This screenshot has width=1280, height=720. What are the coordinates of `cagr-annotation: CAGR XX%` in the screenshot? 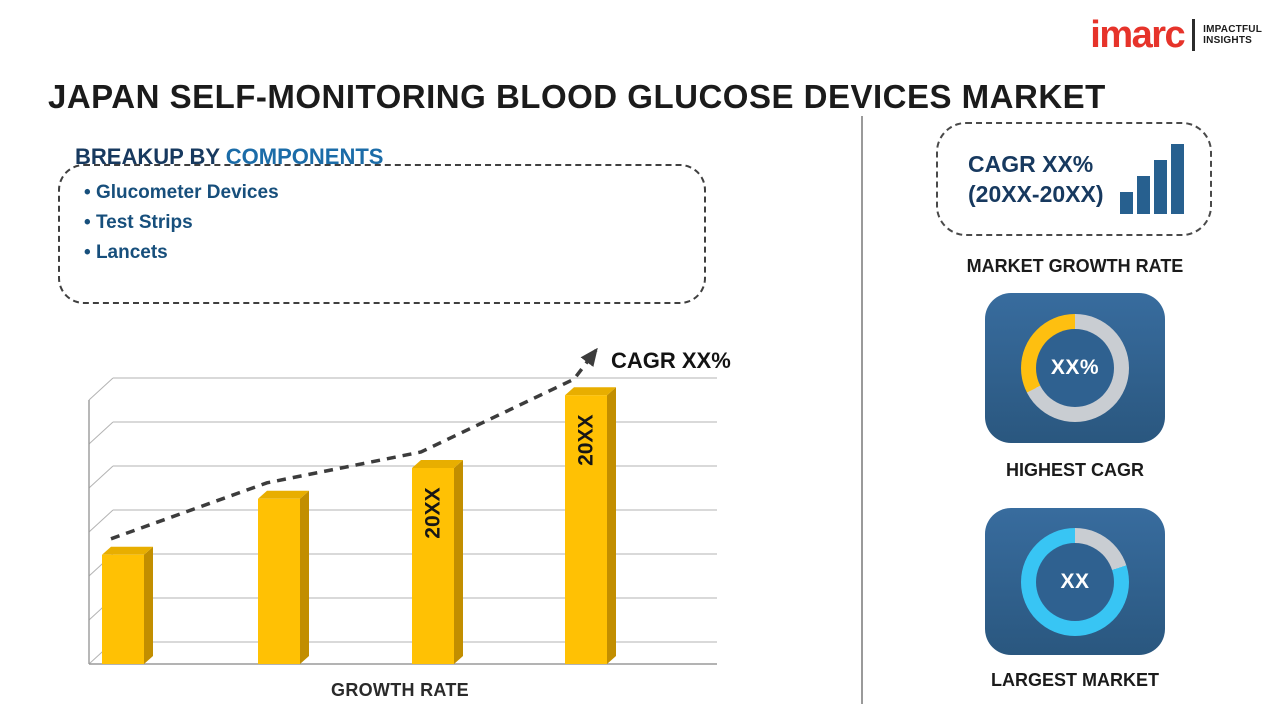 It's located at (671, 360).